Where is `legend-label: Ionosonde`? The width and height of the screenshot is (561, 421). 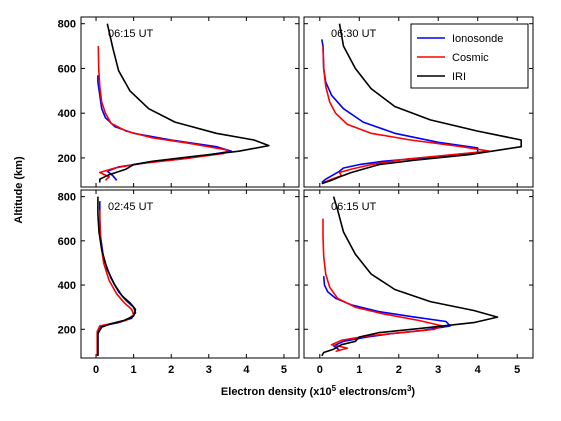 legend-label: Ionosonde is located at coordinates (477, 39).